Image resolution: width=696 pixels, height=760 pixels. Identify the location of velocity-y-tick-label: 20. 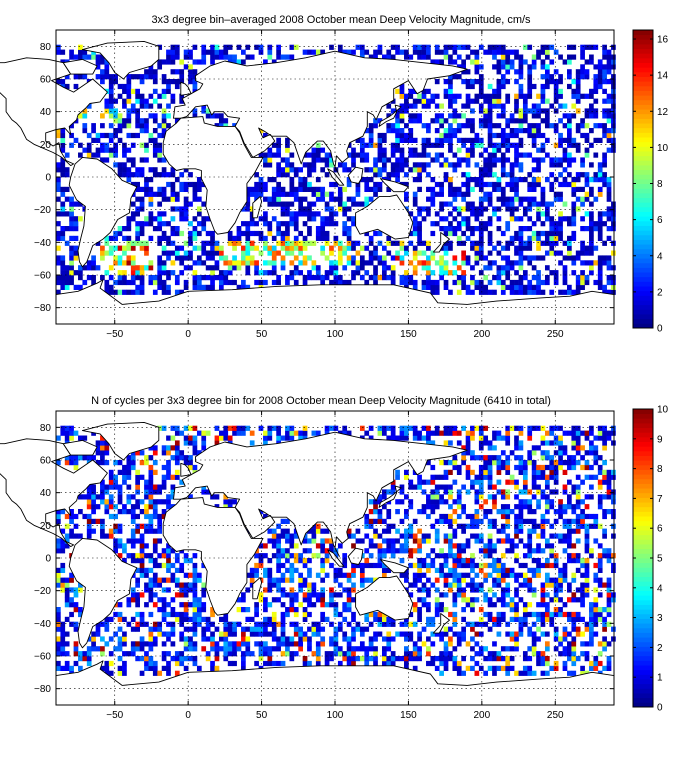
(46, 145).